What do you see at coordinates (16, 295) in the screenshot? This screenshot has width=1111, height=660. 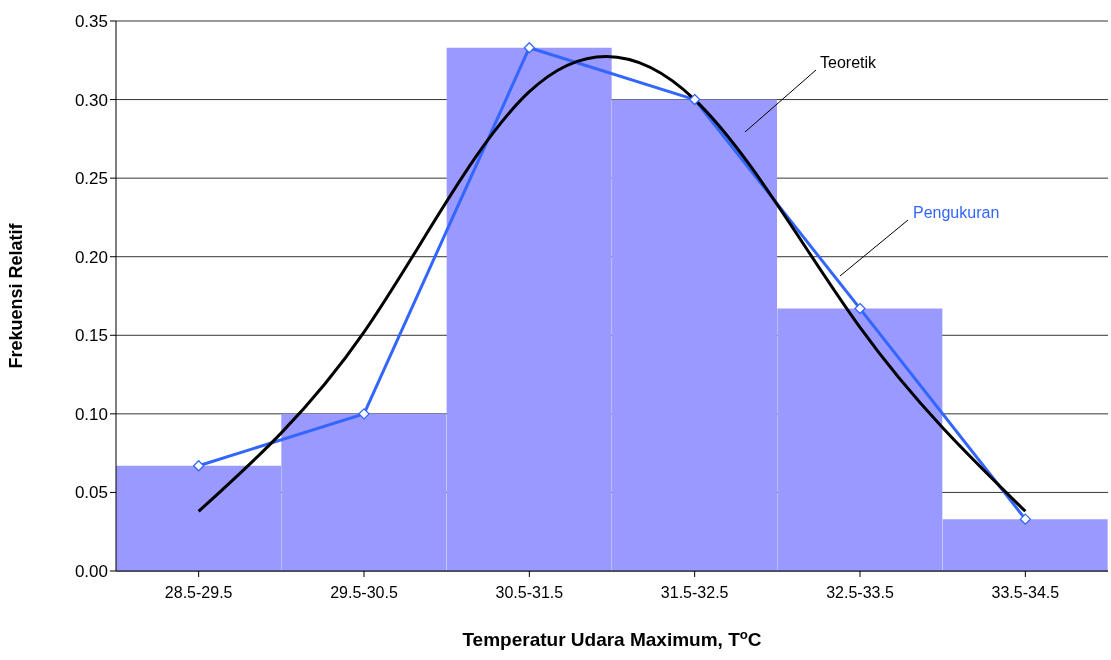 I see `y-axis-title: Frekuensi Relatif` at bounding box center [16, 295].